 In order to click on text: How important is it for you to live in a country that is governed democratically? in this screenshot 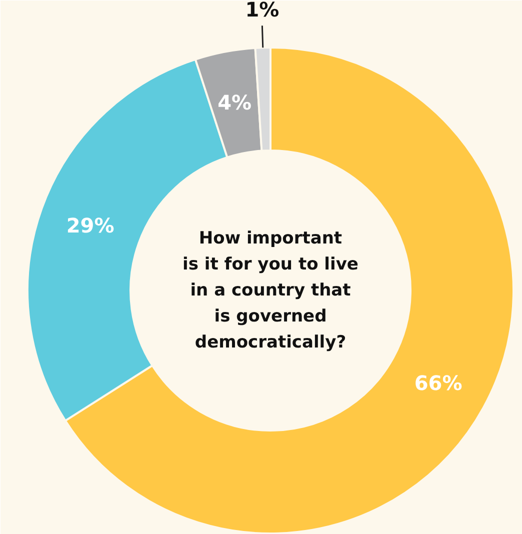, I will do `click(270, 290)`.